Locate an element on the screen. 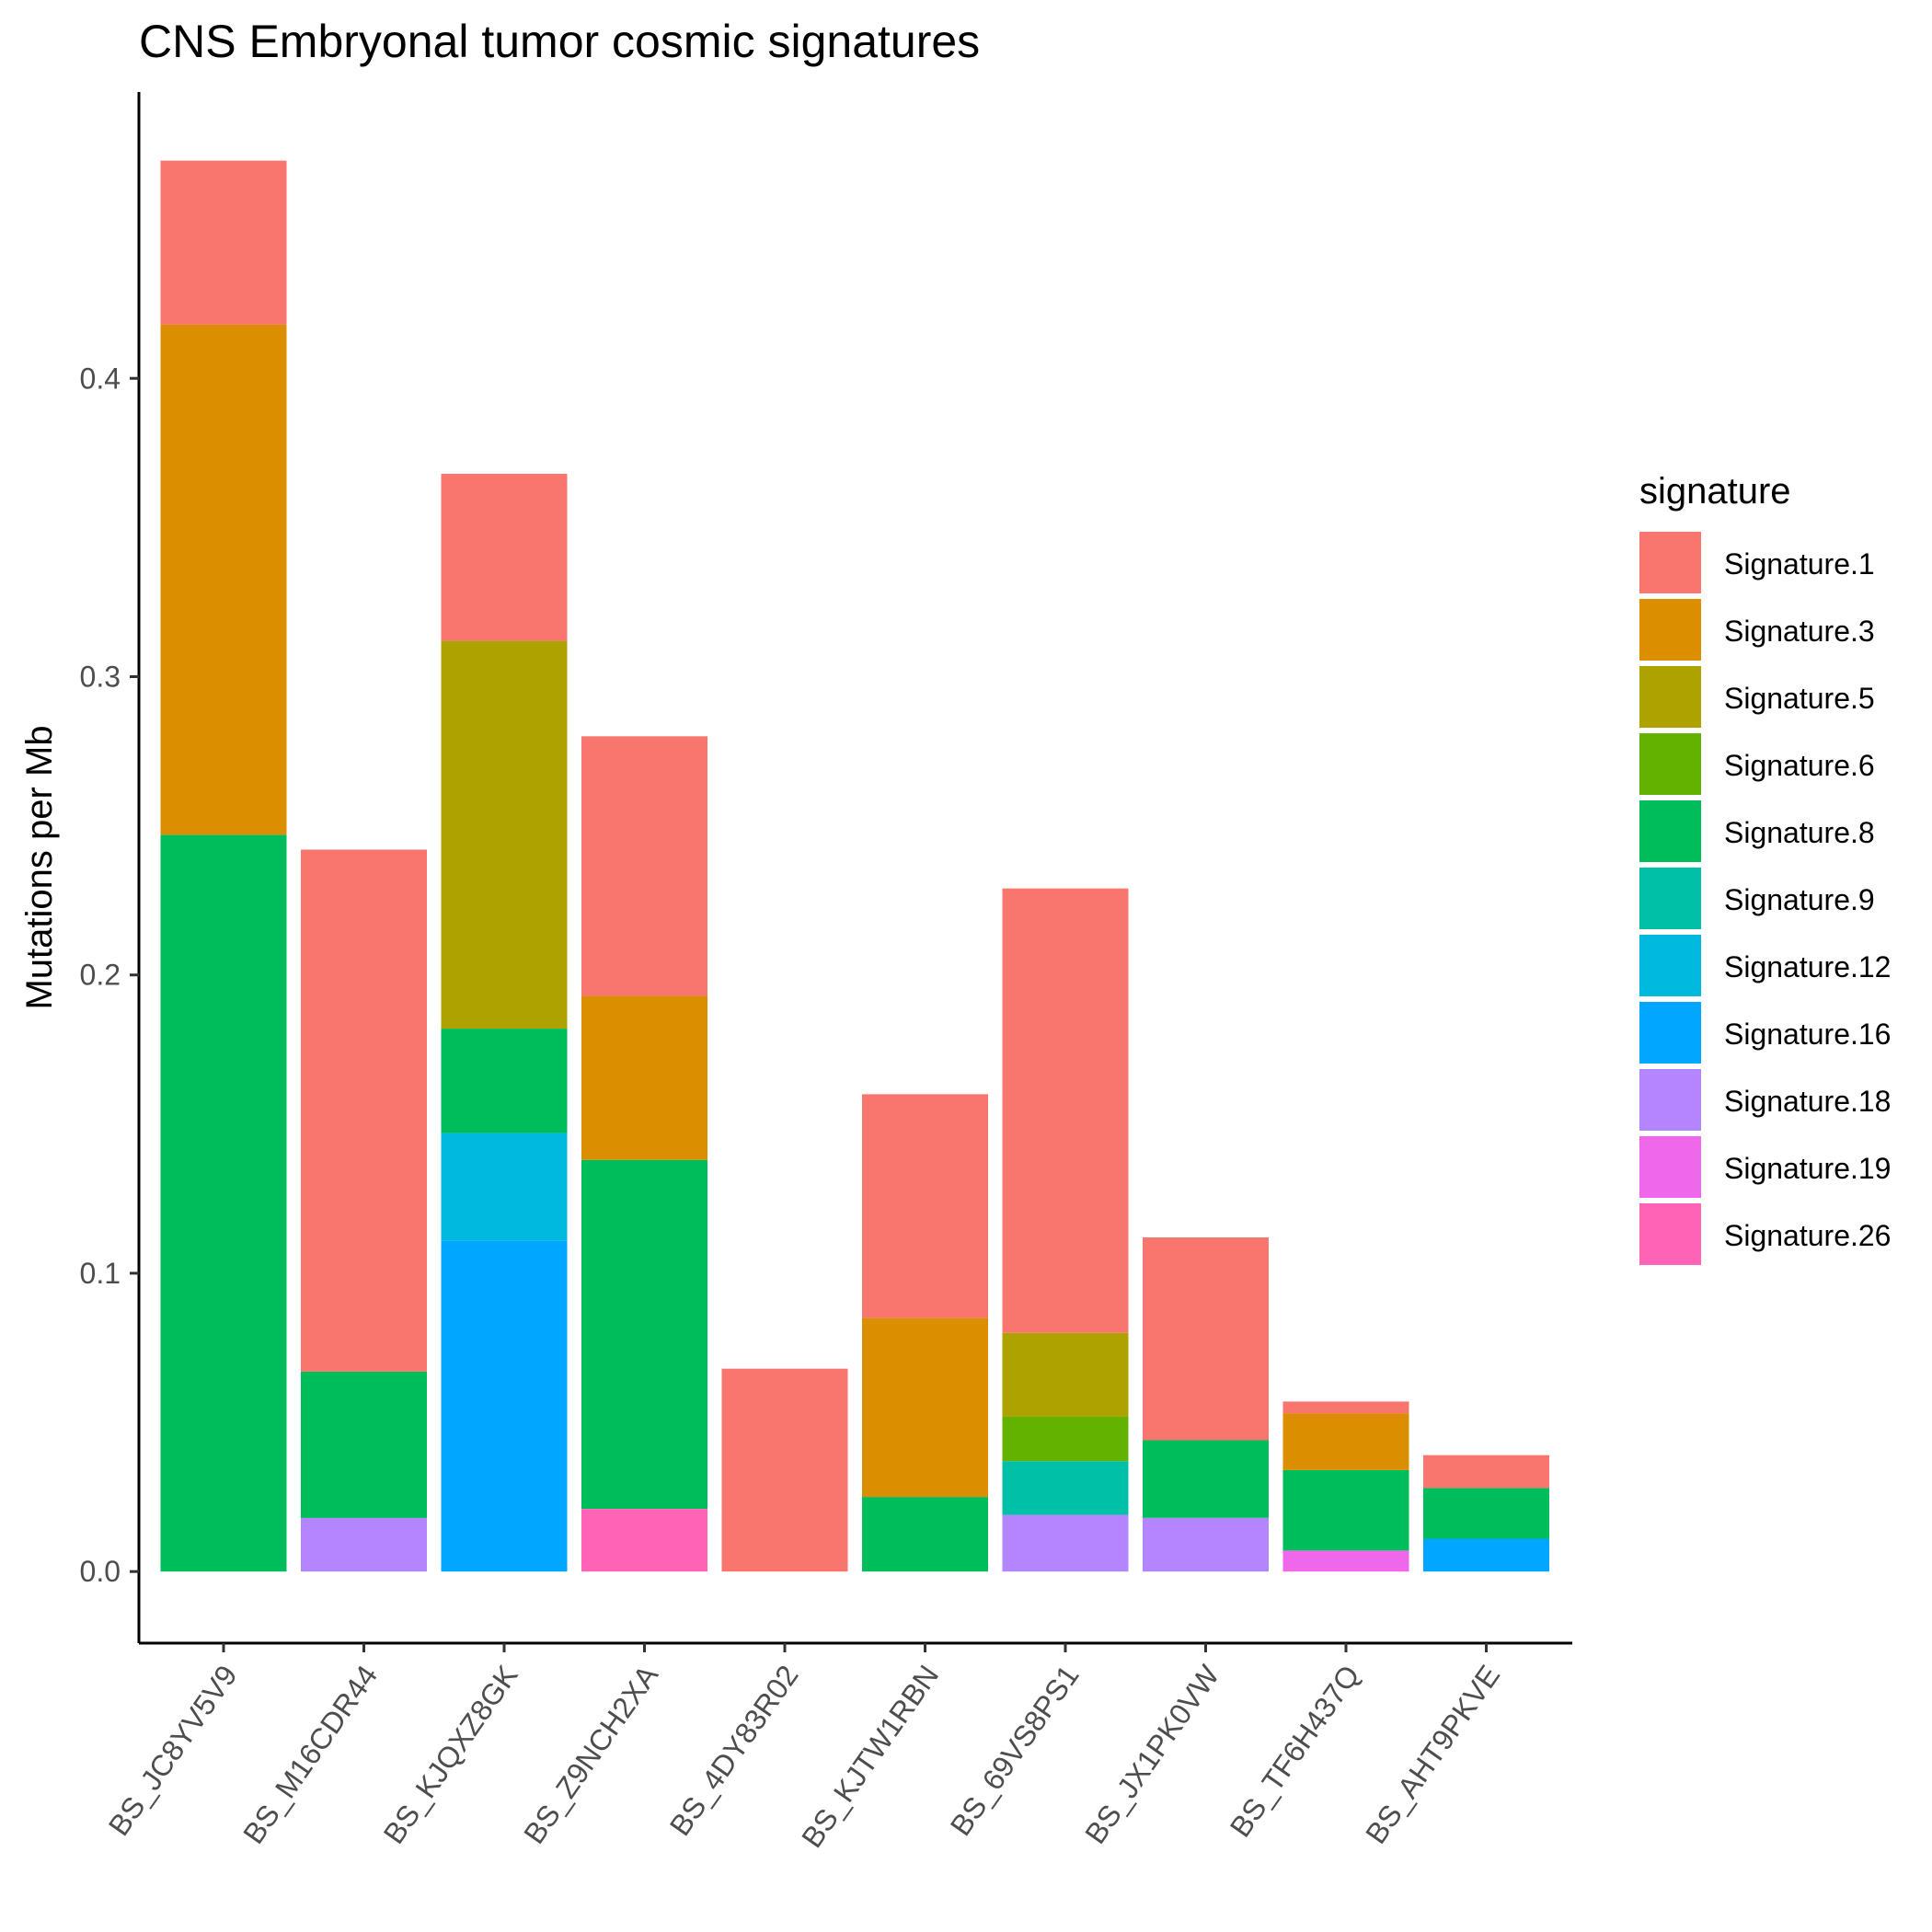  bar-segment-BS_69VS8PS1-Signature.6 is located at coordinates (1065, 1439).